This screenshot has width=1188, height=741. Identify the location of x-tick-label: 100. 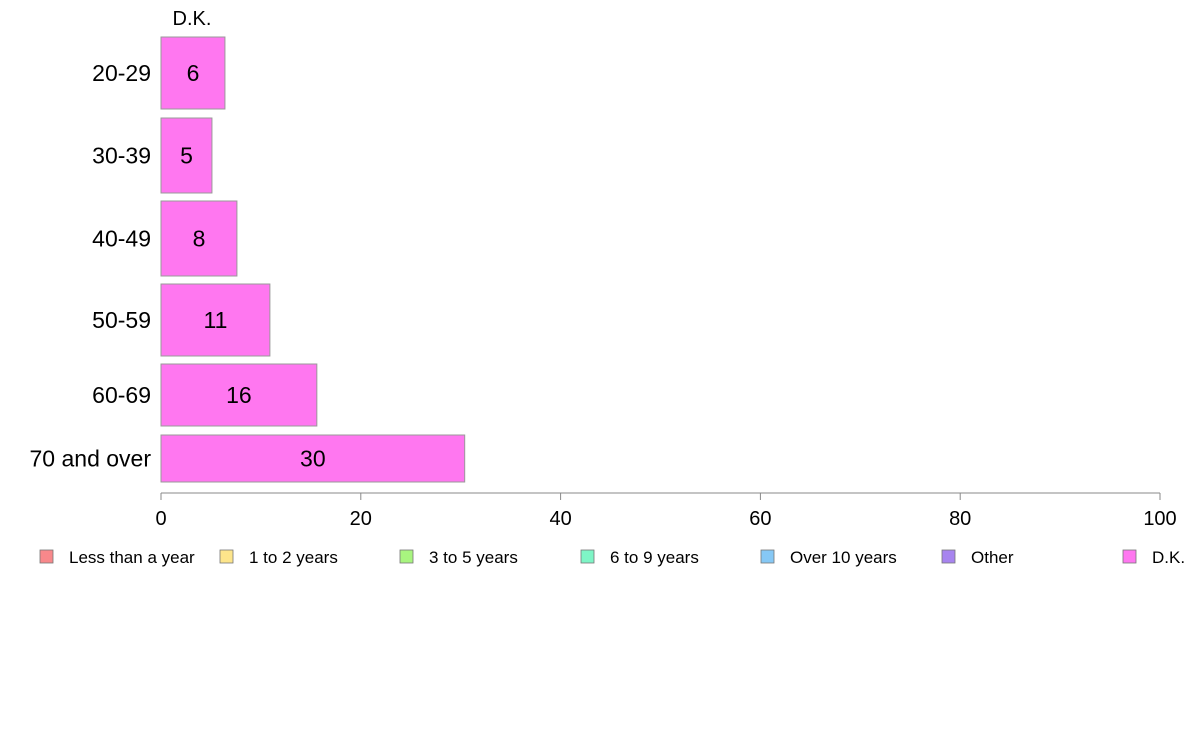
(1159, 519).